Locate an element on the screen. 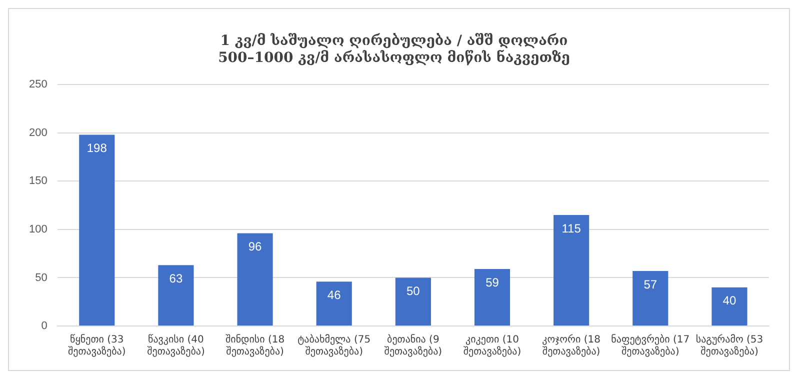 Image resolution: width=800 pixels, height=381 pixels. data-label: 46 is located at coordinates (334, 295).